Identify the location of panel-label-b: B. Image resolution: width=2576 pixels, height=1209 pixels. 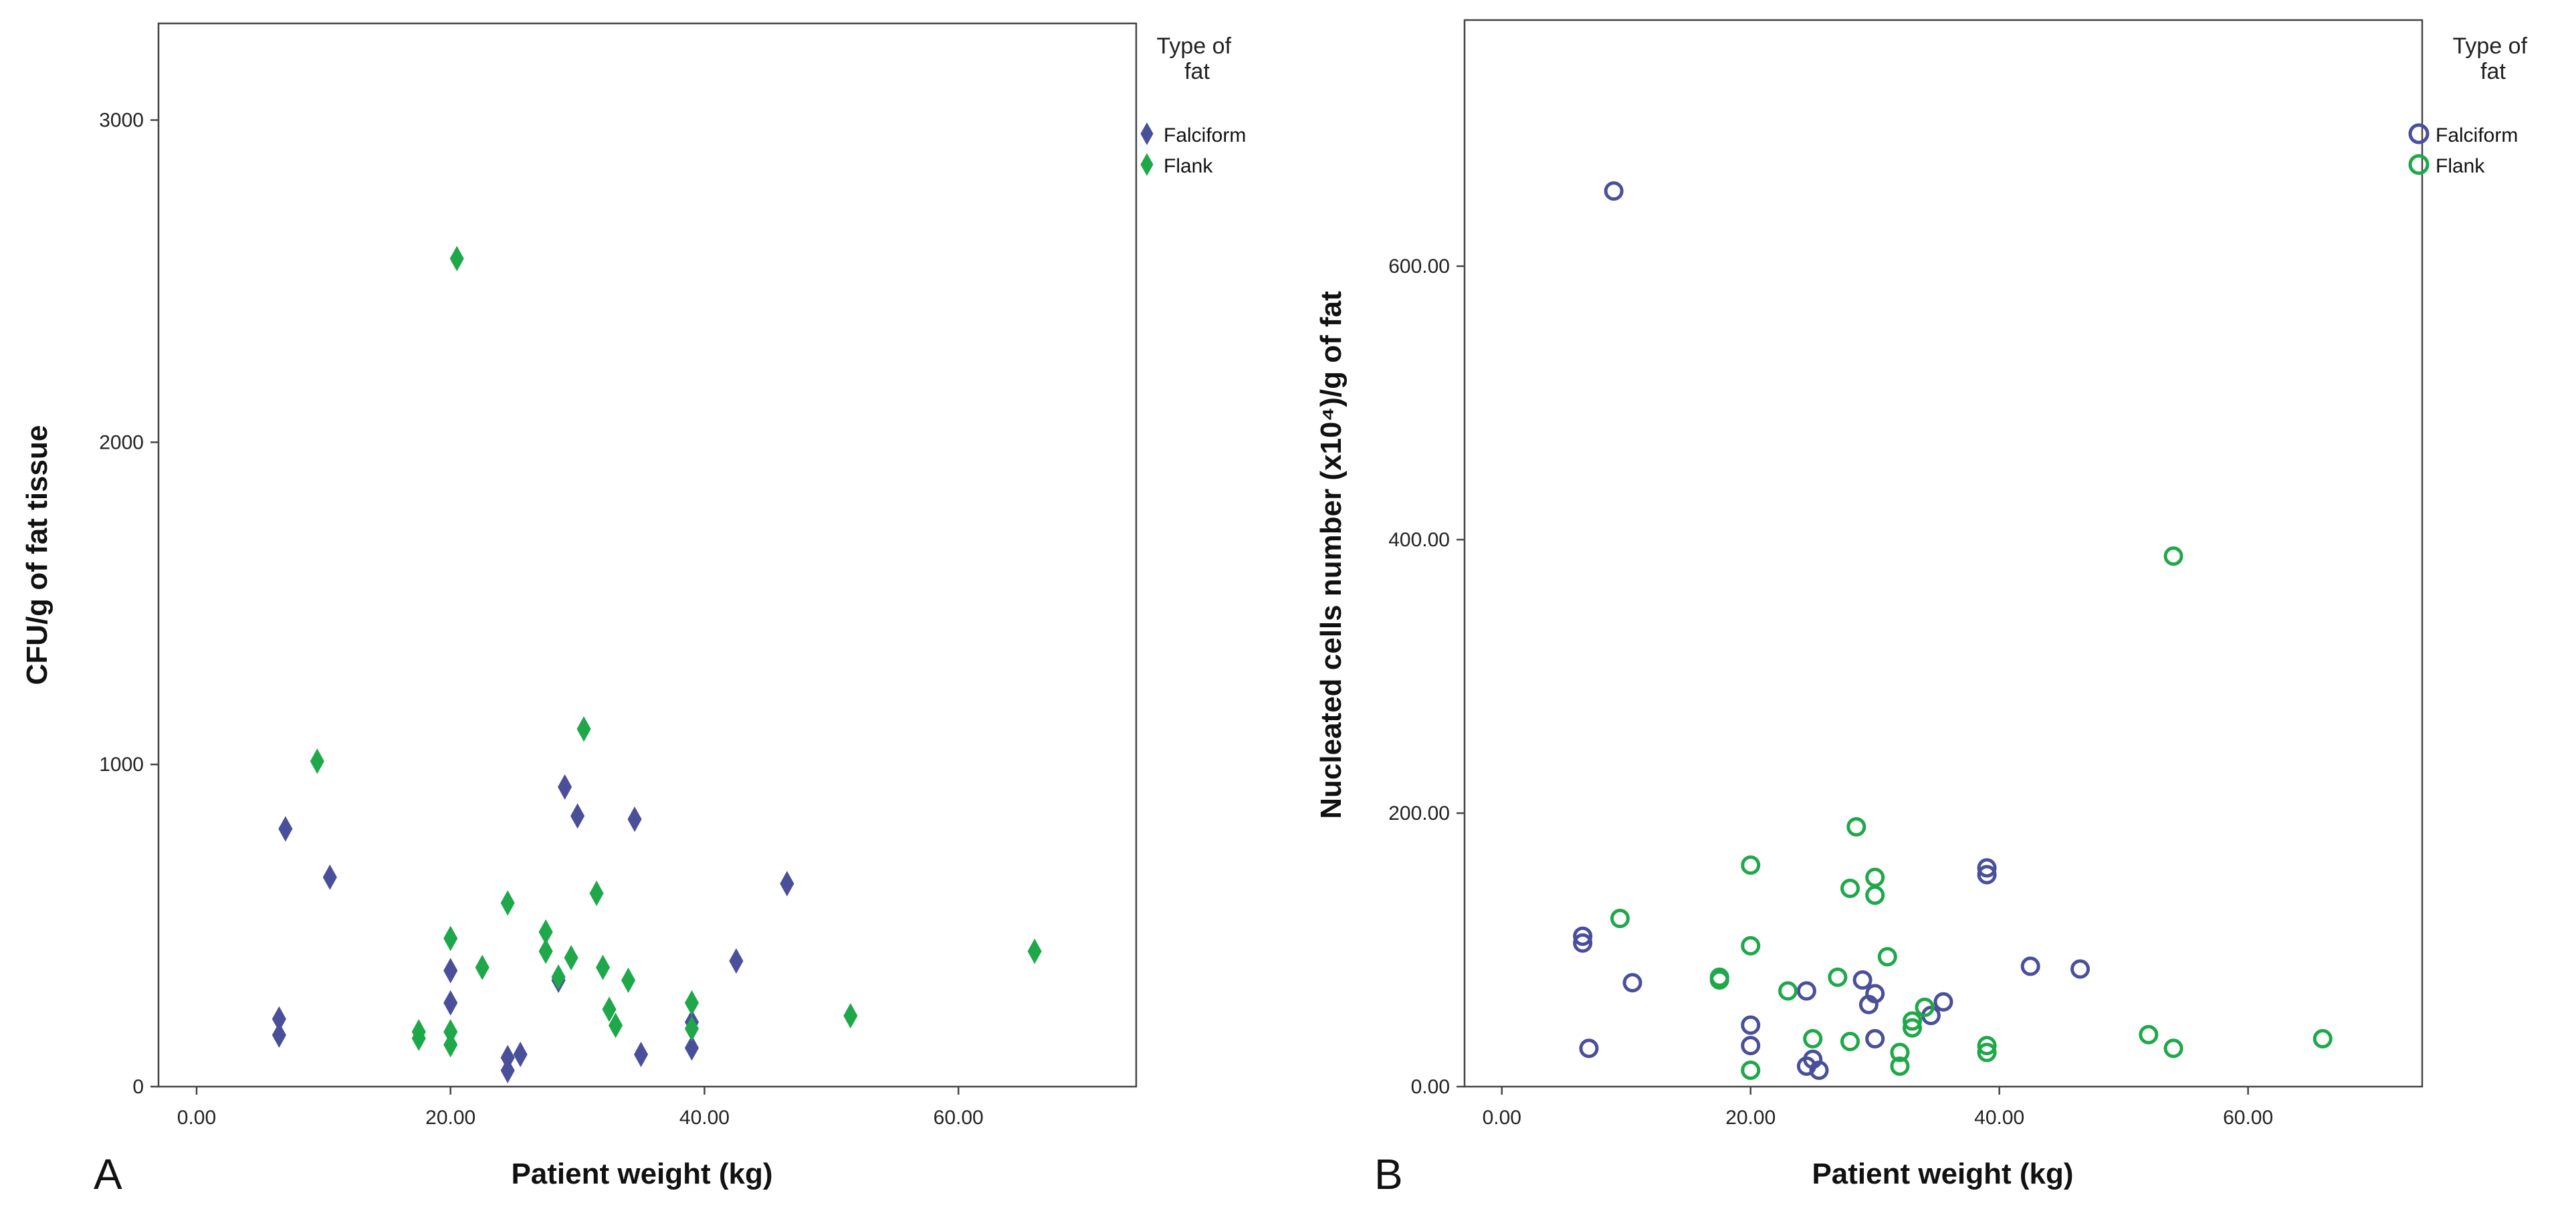
(1388, 1174).